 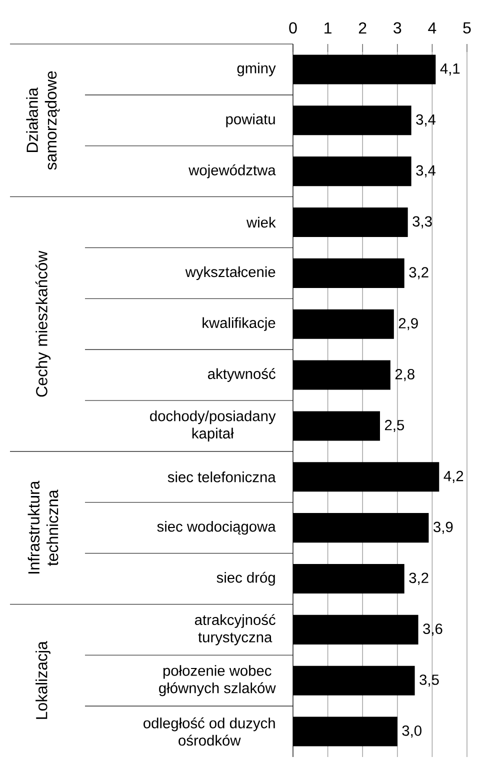 What do you see at coordinates (328, 28) in the screenshot?
I see `x-tick-label: 1` at bounding box center [328, 28].